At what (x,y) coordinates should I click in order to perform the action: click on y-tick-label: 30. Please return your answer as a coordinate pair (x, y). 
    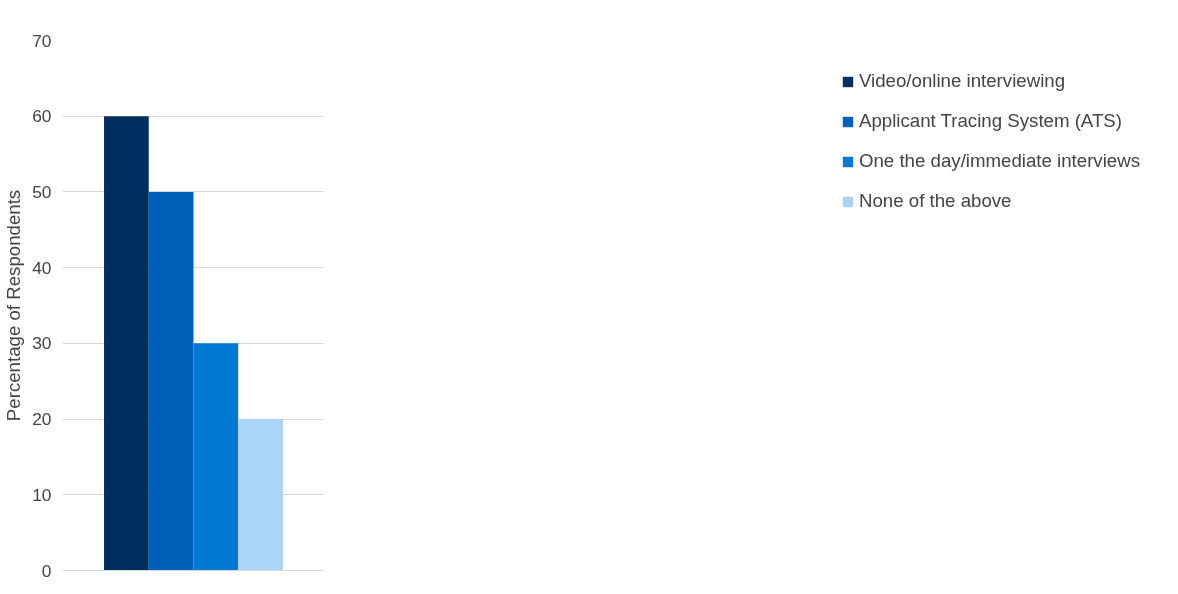
    Looking at the image, I should click on (42, 343).